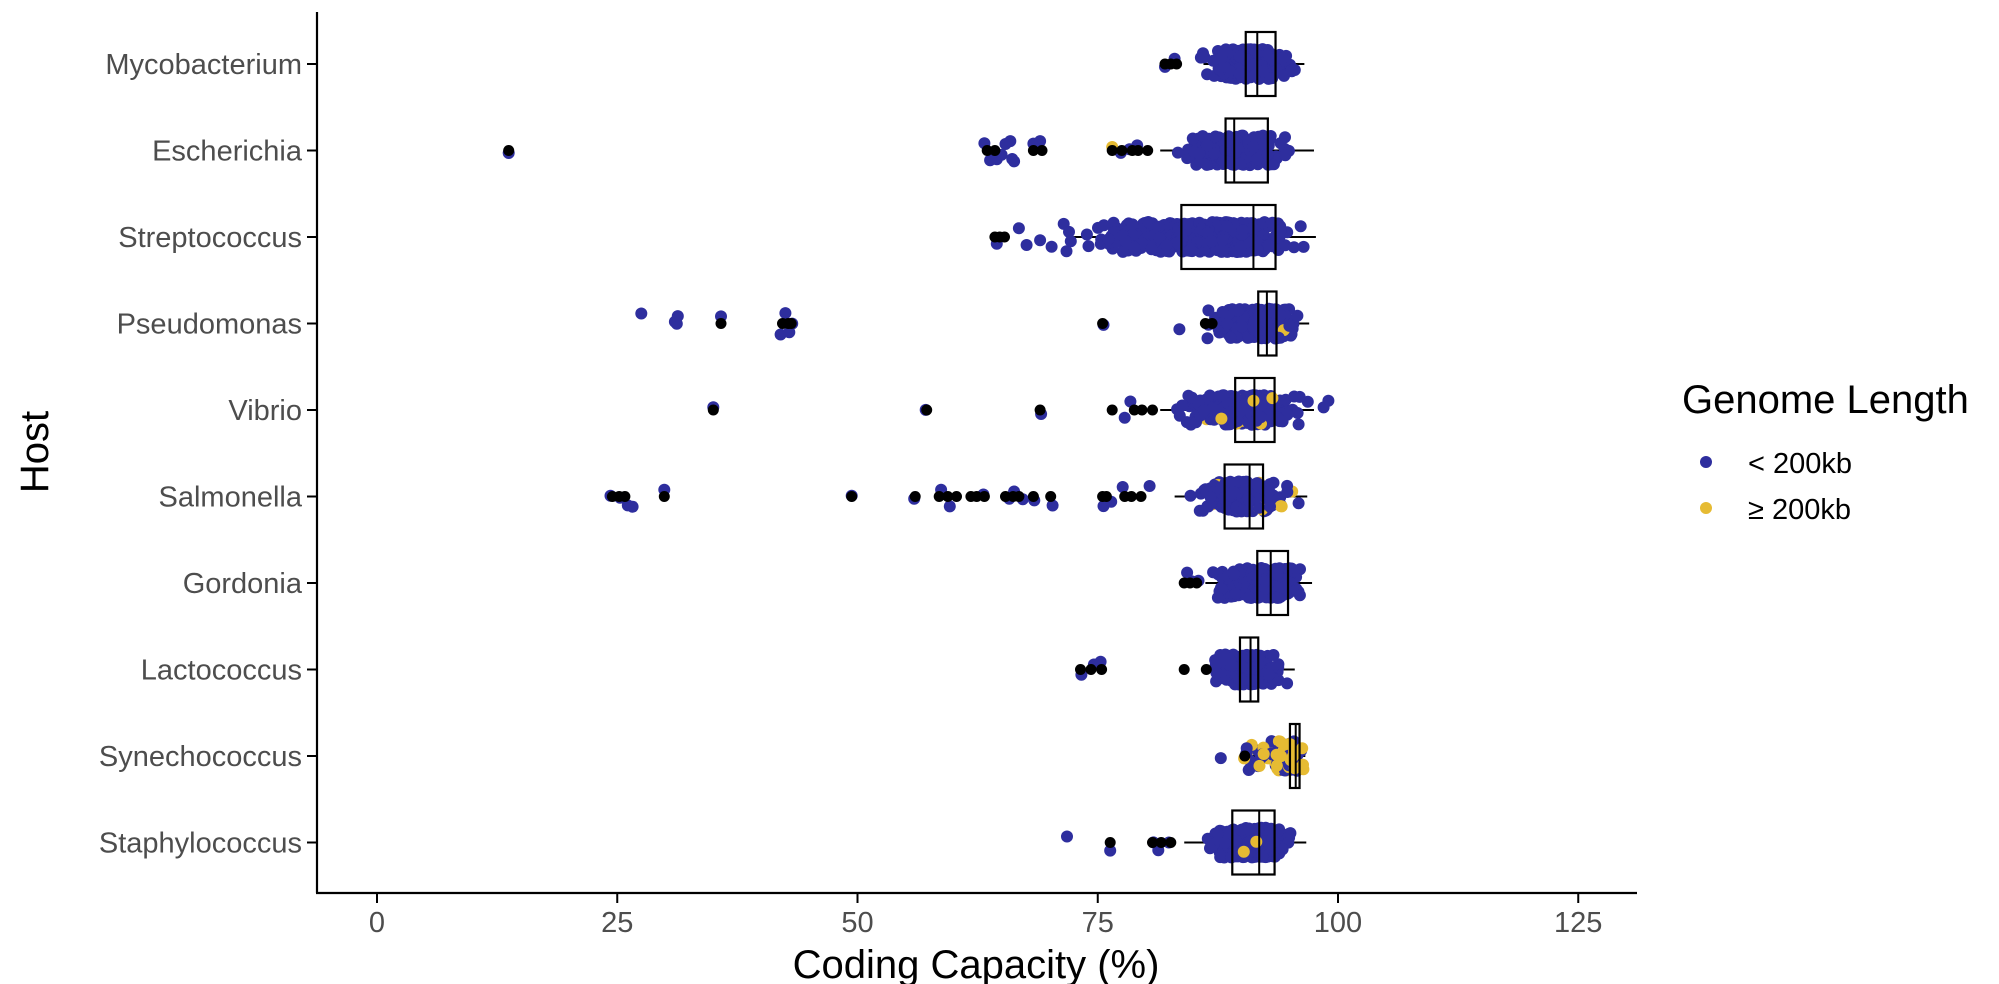 The width and height of the screenshot is (1999, 984). What do you see at coordinates (221, 671) in the screenshot?
I see `y-tick-label: Lactococcus` at bounding box center [221, 671].